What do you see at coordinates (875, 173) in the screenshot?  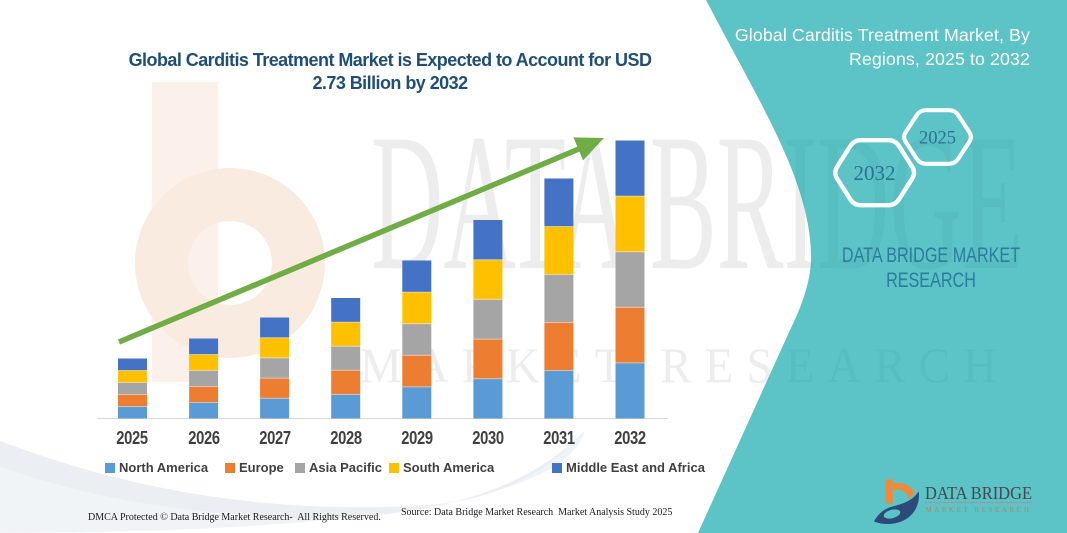 I see `svg-text: 2032` at bounding box center [875, 173].